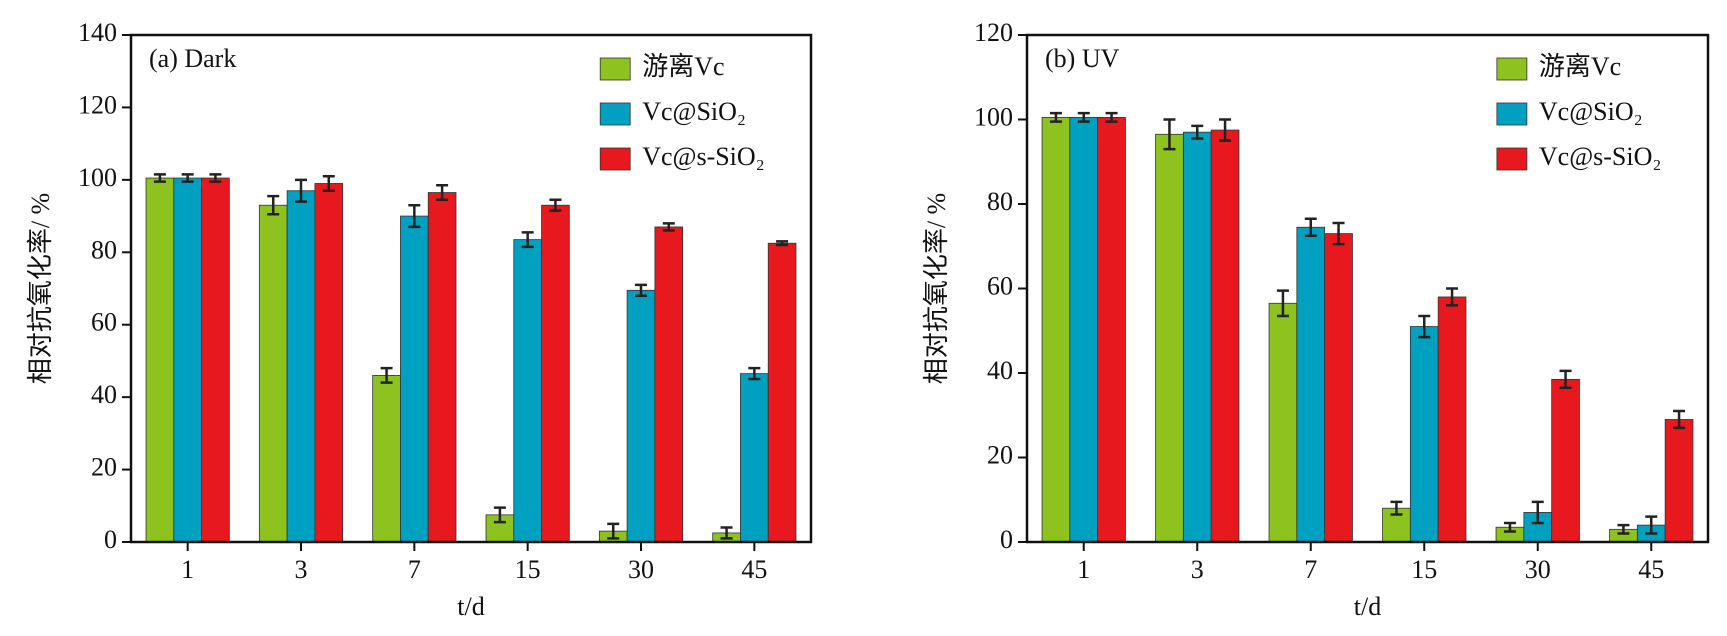 This screenshot has width=1727, height=636. Describe the element at coordinates (192, 58) in the screenshot. I see `annotation: (a) Dark` at that location.